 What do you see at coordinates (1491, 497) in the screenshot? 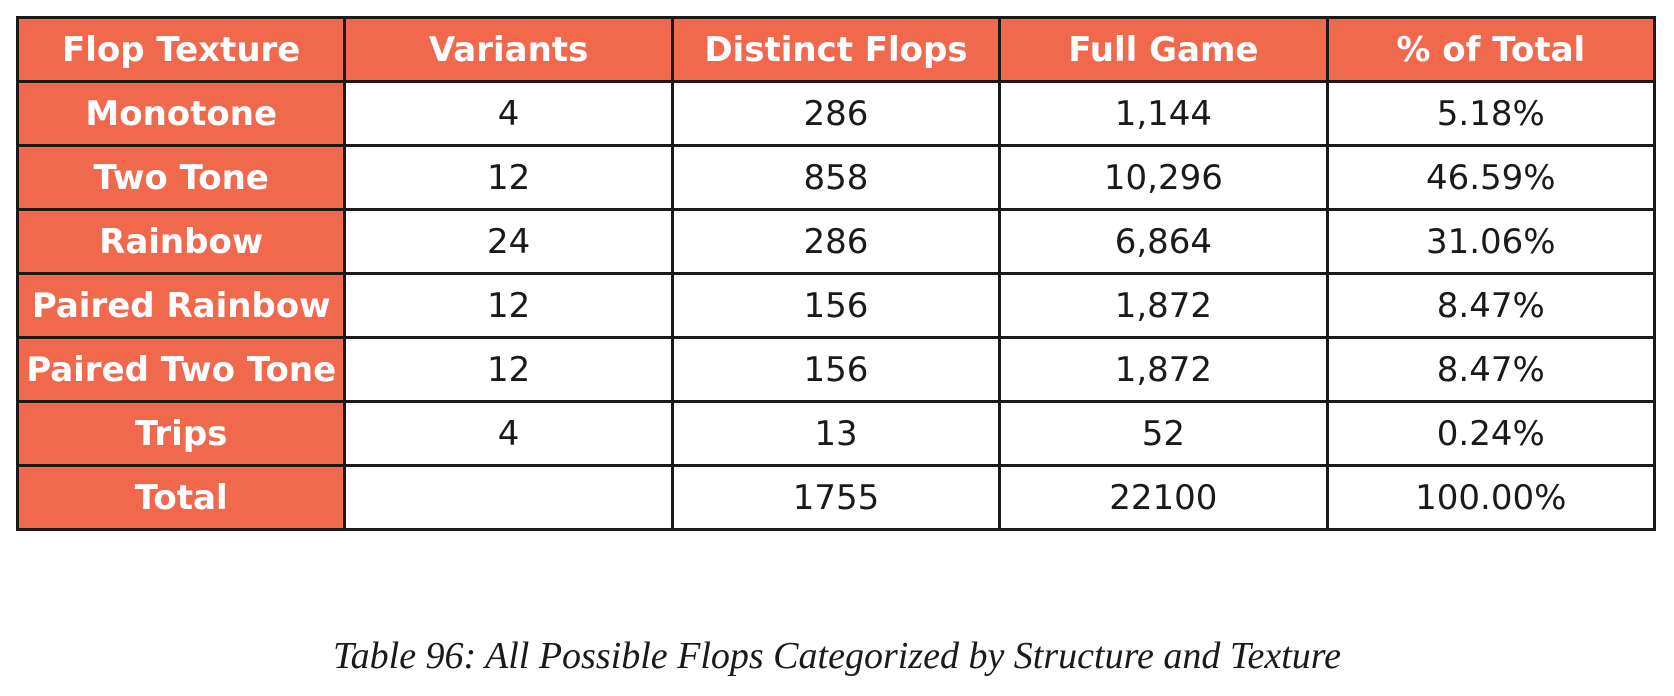
I see `cell-percent-of-total: 100.00%` at bounding box center [1491, 497].